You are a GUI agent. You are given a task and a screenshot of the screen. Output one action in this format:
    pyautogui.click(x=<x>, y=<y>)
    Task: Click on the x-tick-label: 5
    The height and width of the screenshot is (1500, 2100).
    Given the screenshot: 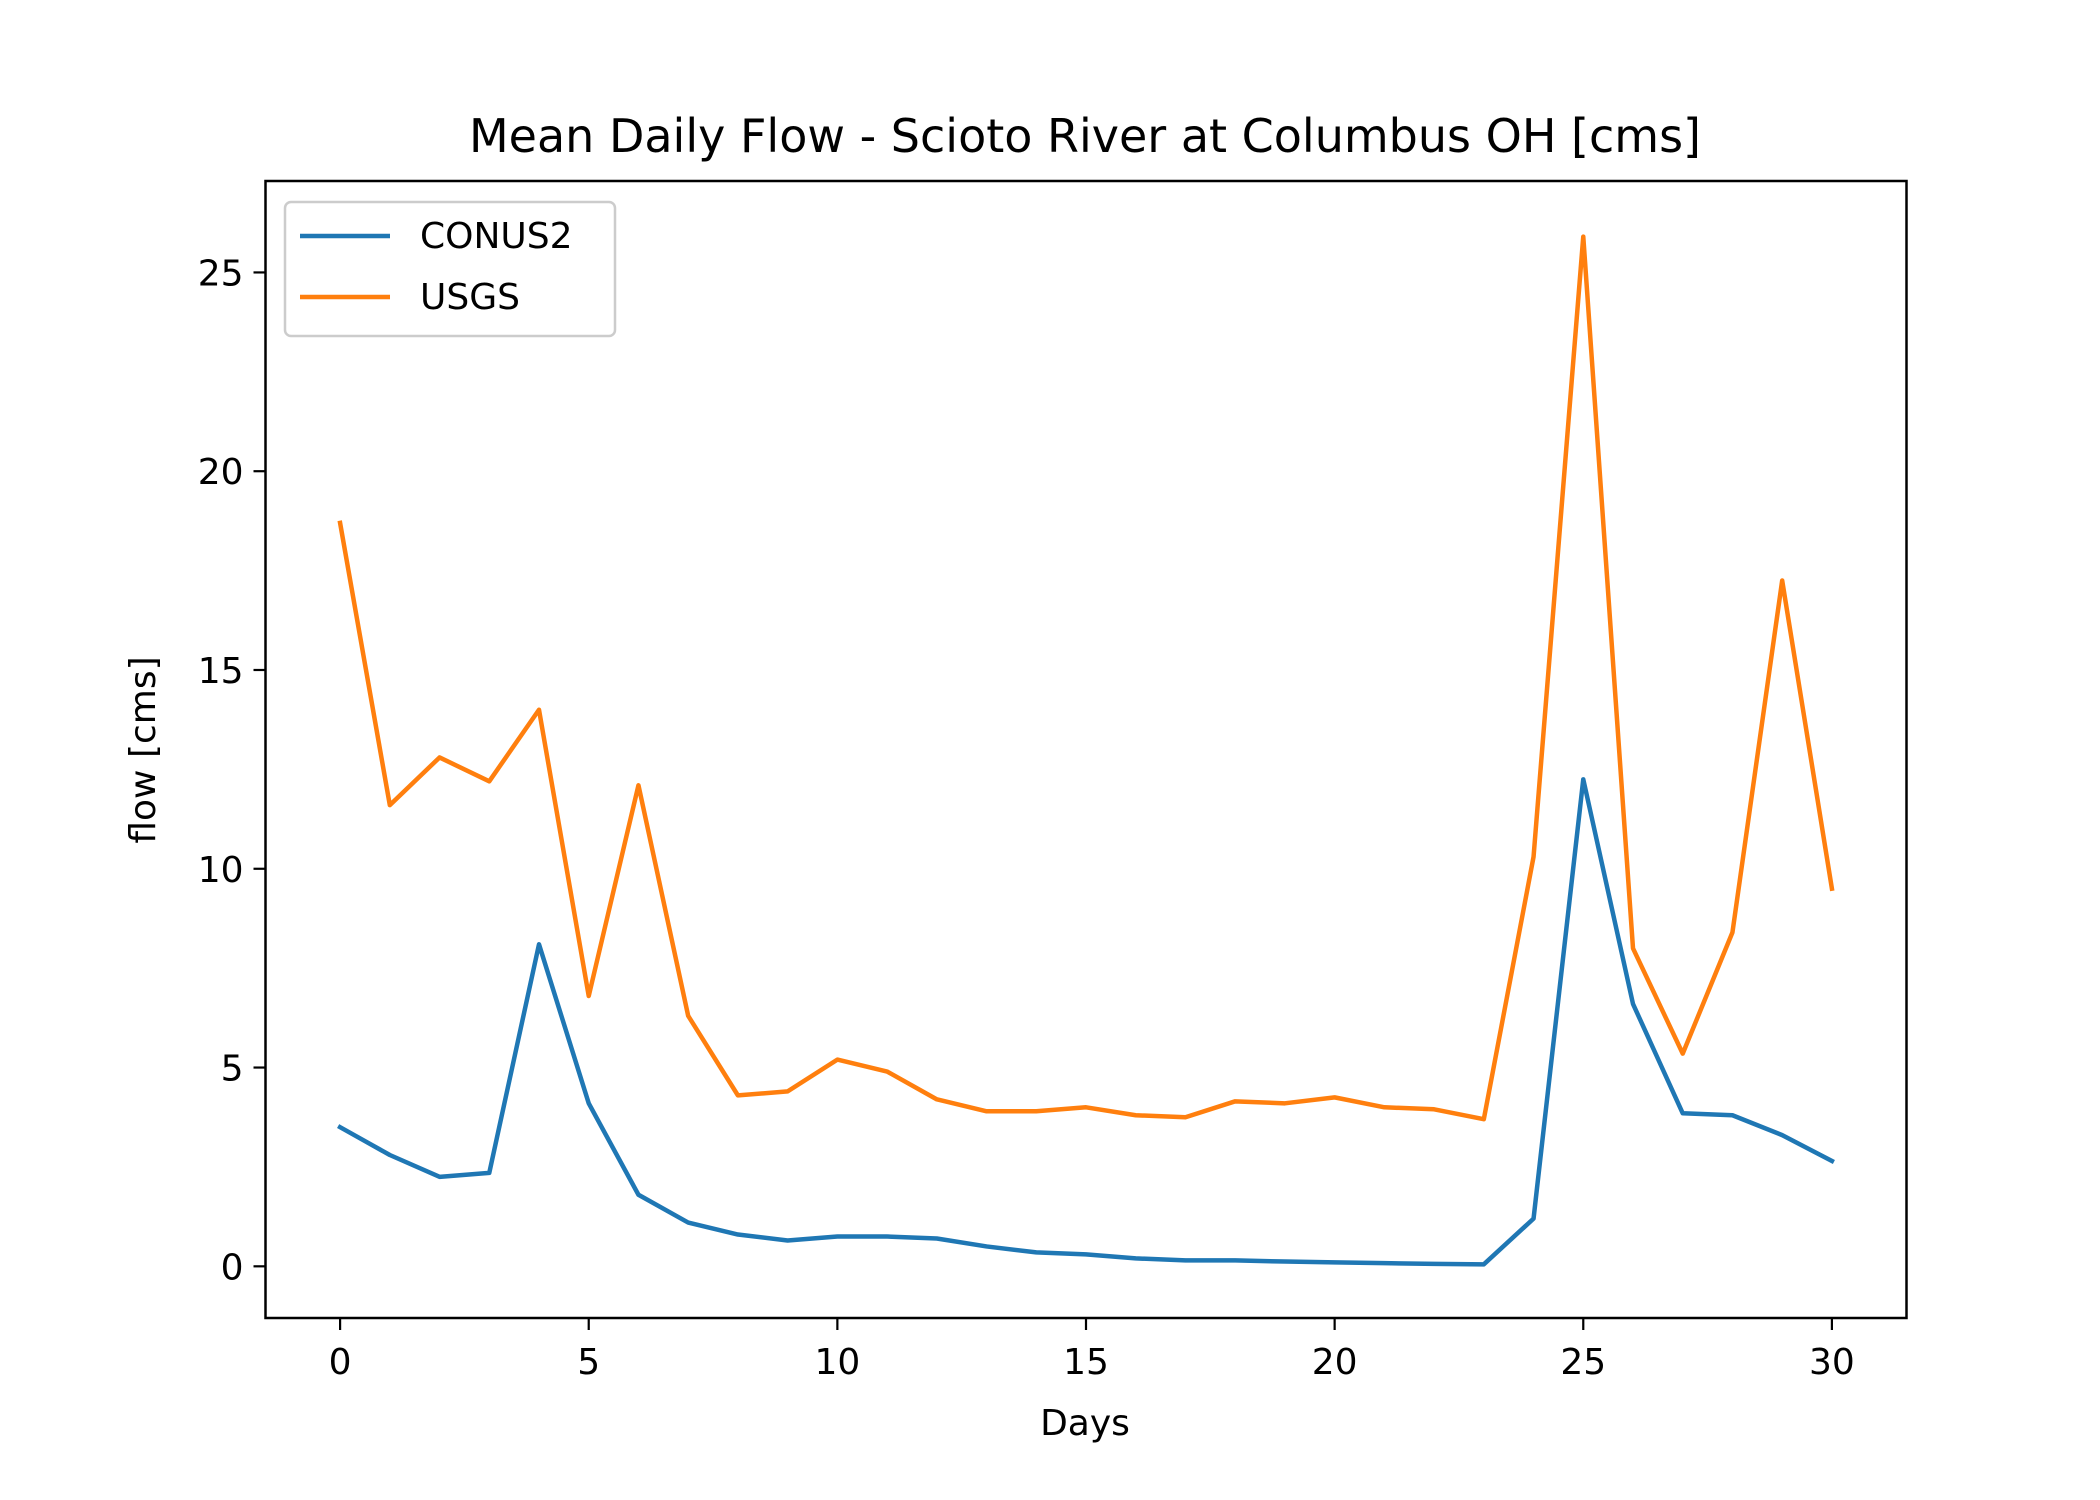 What is the action you would take?
    pyautogui.click(x=588, y=1362)
    